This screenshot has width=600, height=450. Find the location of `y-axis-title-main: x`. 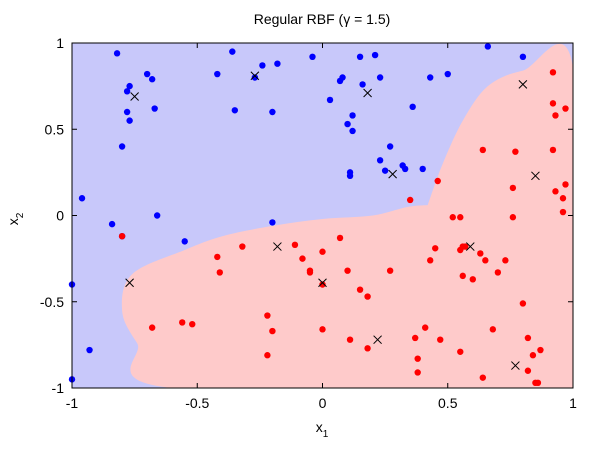

y-axis-title-main: x is located at coordinates (13, 221).